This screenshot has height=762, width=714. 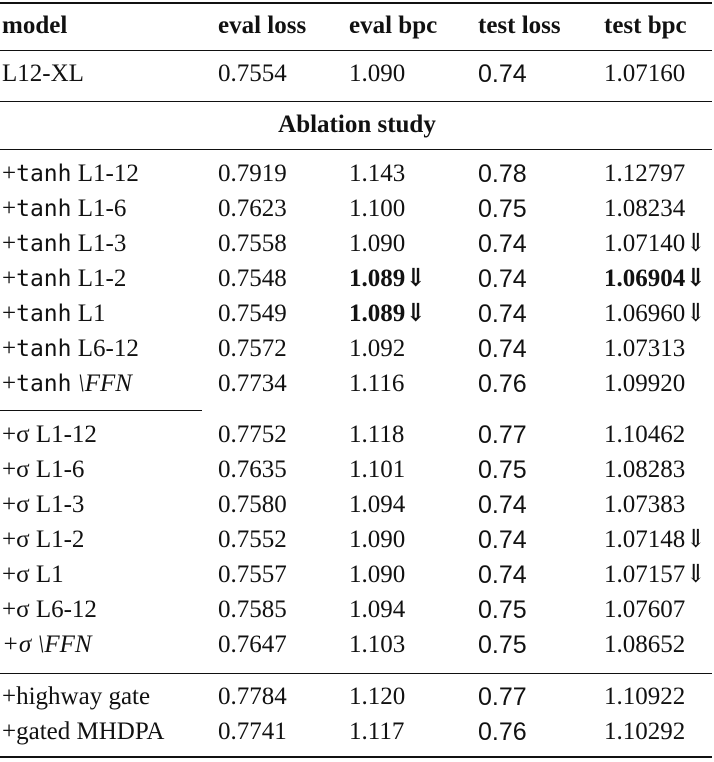 What do you see at coordinates (33, 574) in the screenshot?
I see `row-model: +σ L1` at bounding box center [33, 574].